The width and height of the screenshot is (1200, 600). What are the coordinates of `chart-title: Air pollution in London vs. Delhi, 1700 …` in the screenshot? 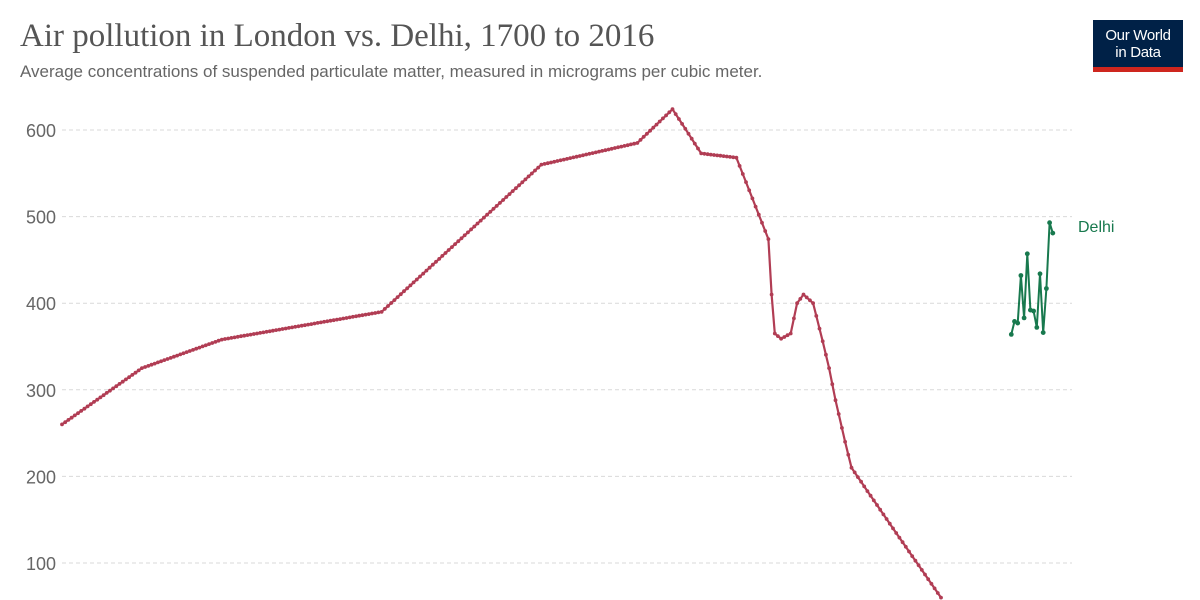 It's located at (337, 36).